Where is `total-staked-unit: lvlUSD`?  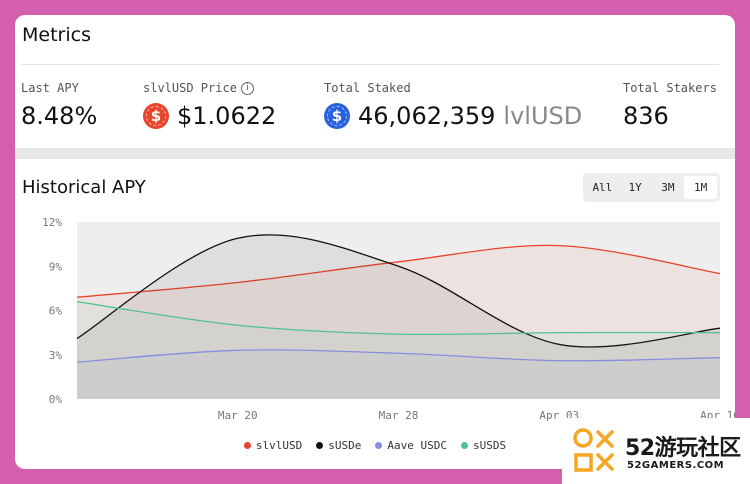 total-staked-unit: lvlUSD is located at coordinates (543, 116).